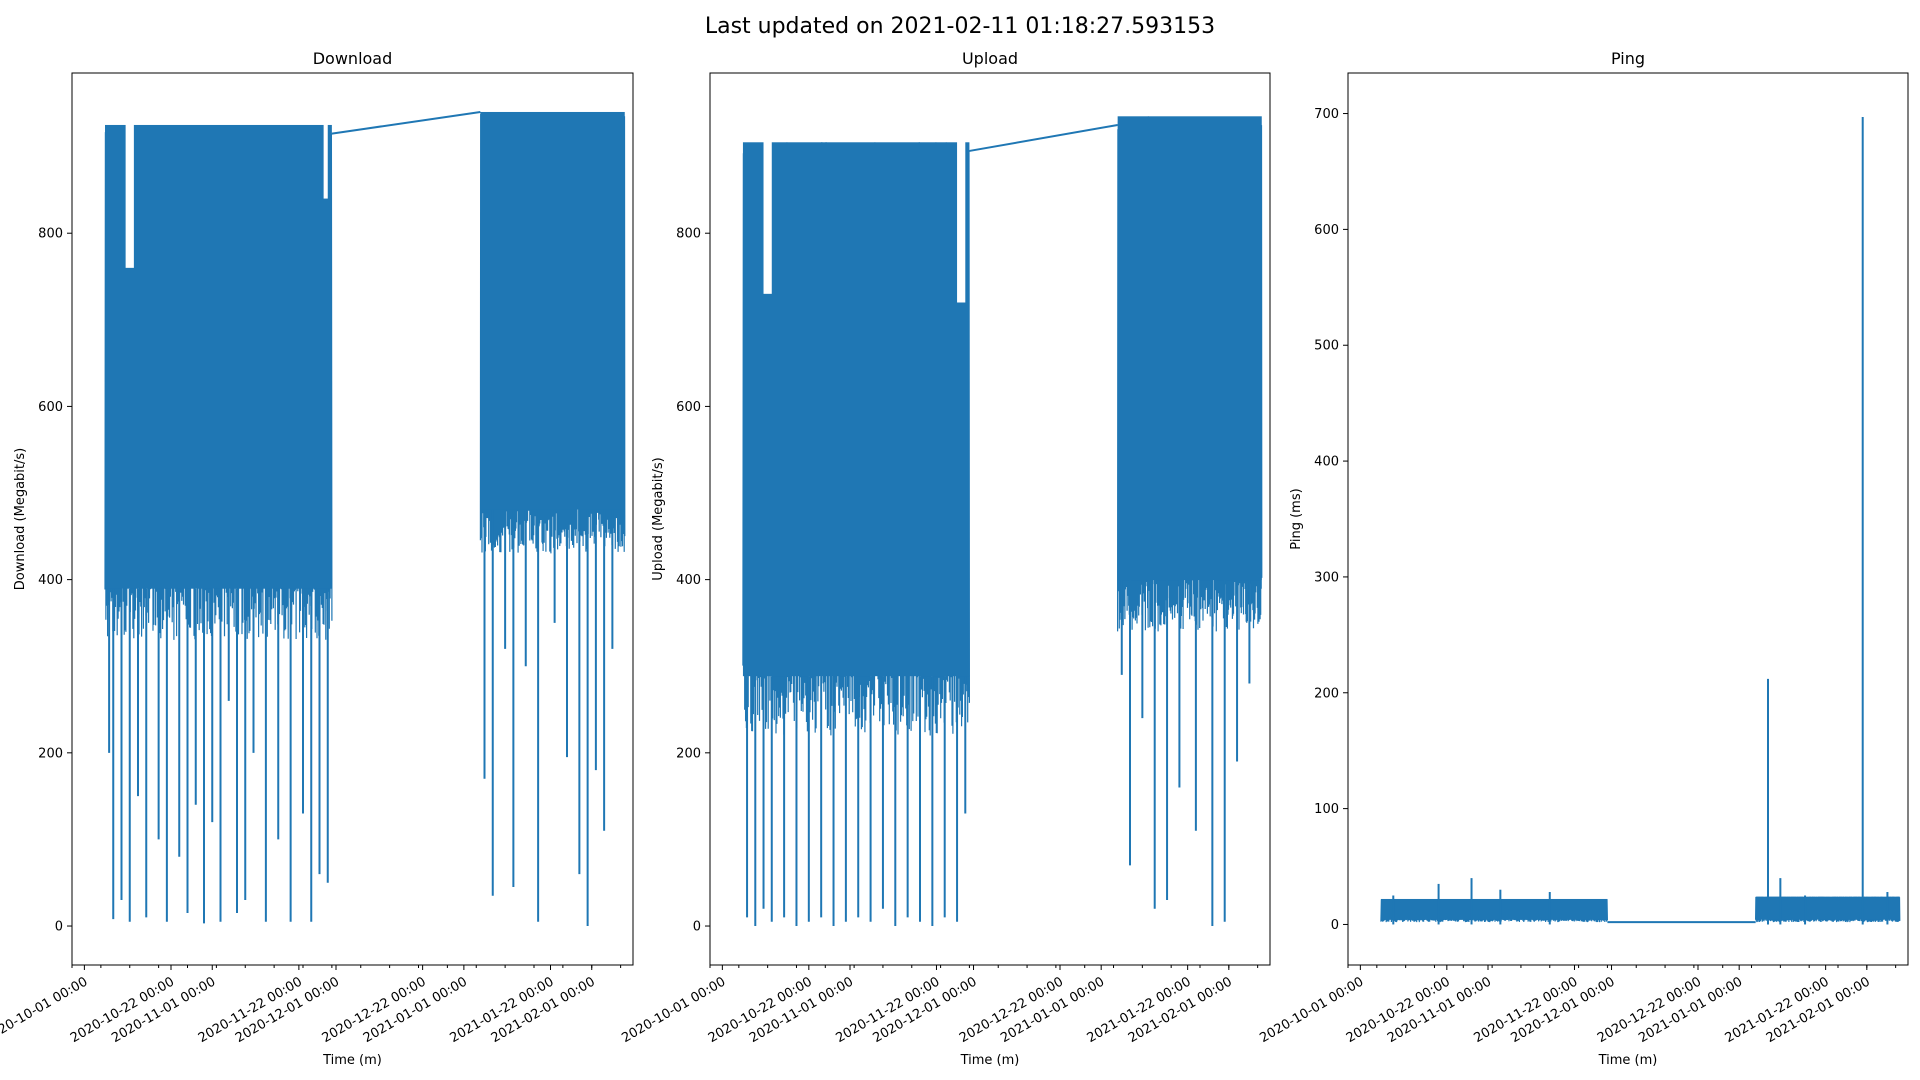 Image resolution: width=1920 pixels, height=1080 pixels. Describe the element at coordinates (990, 58) in the screenshot. I see `panel-title: Upload` at that location.